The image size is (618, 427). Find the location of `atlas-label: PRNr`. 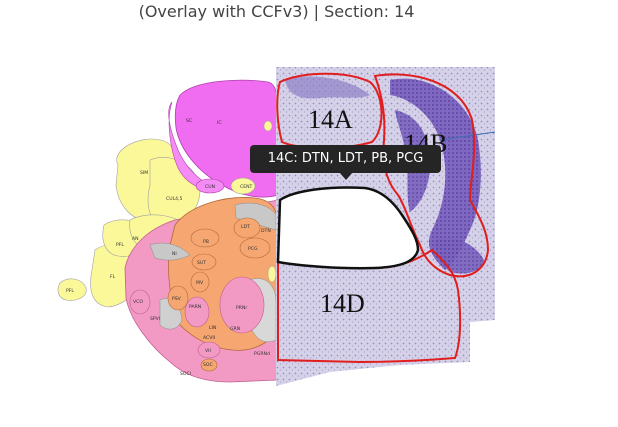

atlas-label: PRNr is located at coordinates (241, 308).